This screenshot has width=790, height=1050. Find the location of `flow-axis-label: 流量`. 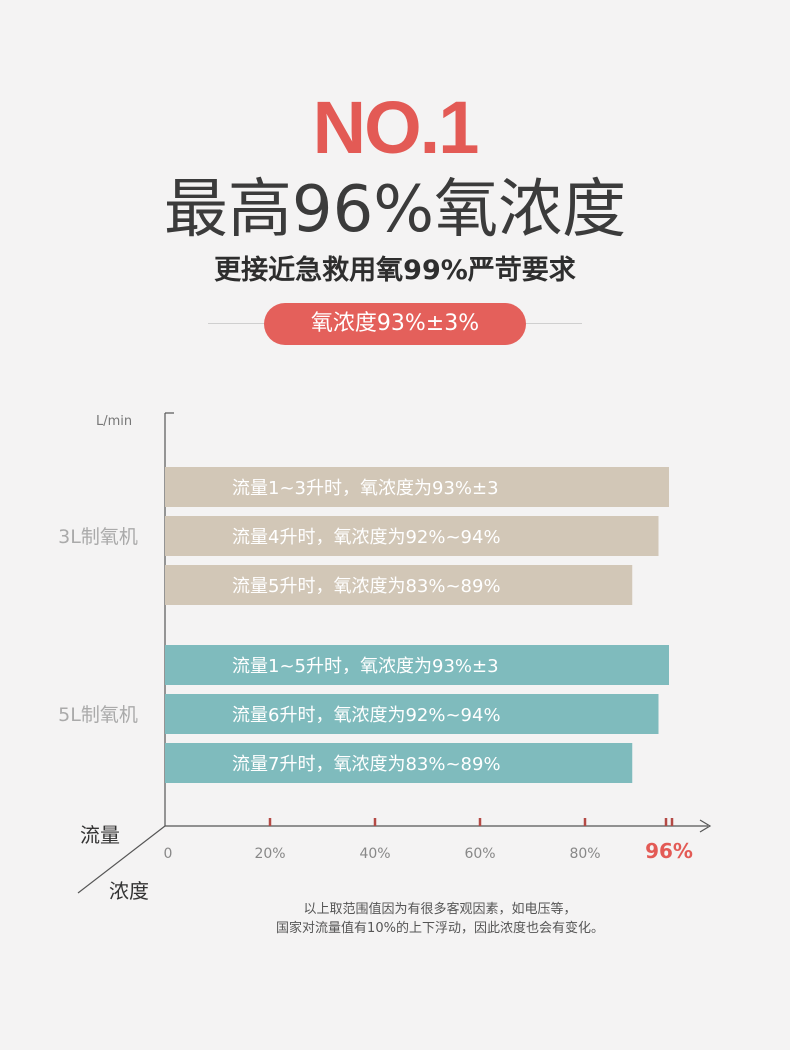

flow-axis-label: 流量 is located at coordinates (100, 835).